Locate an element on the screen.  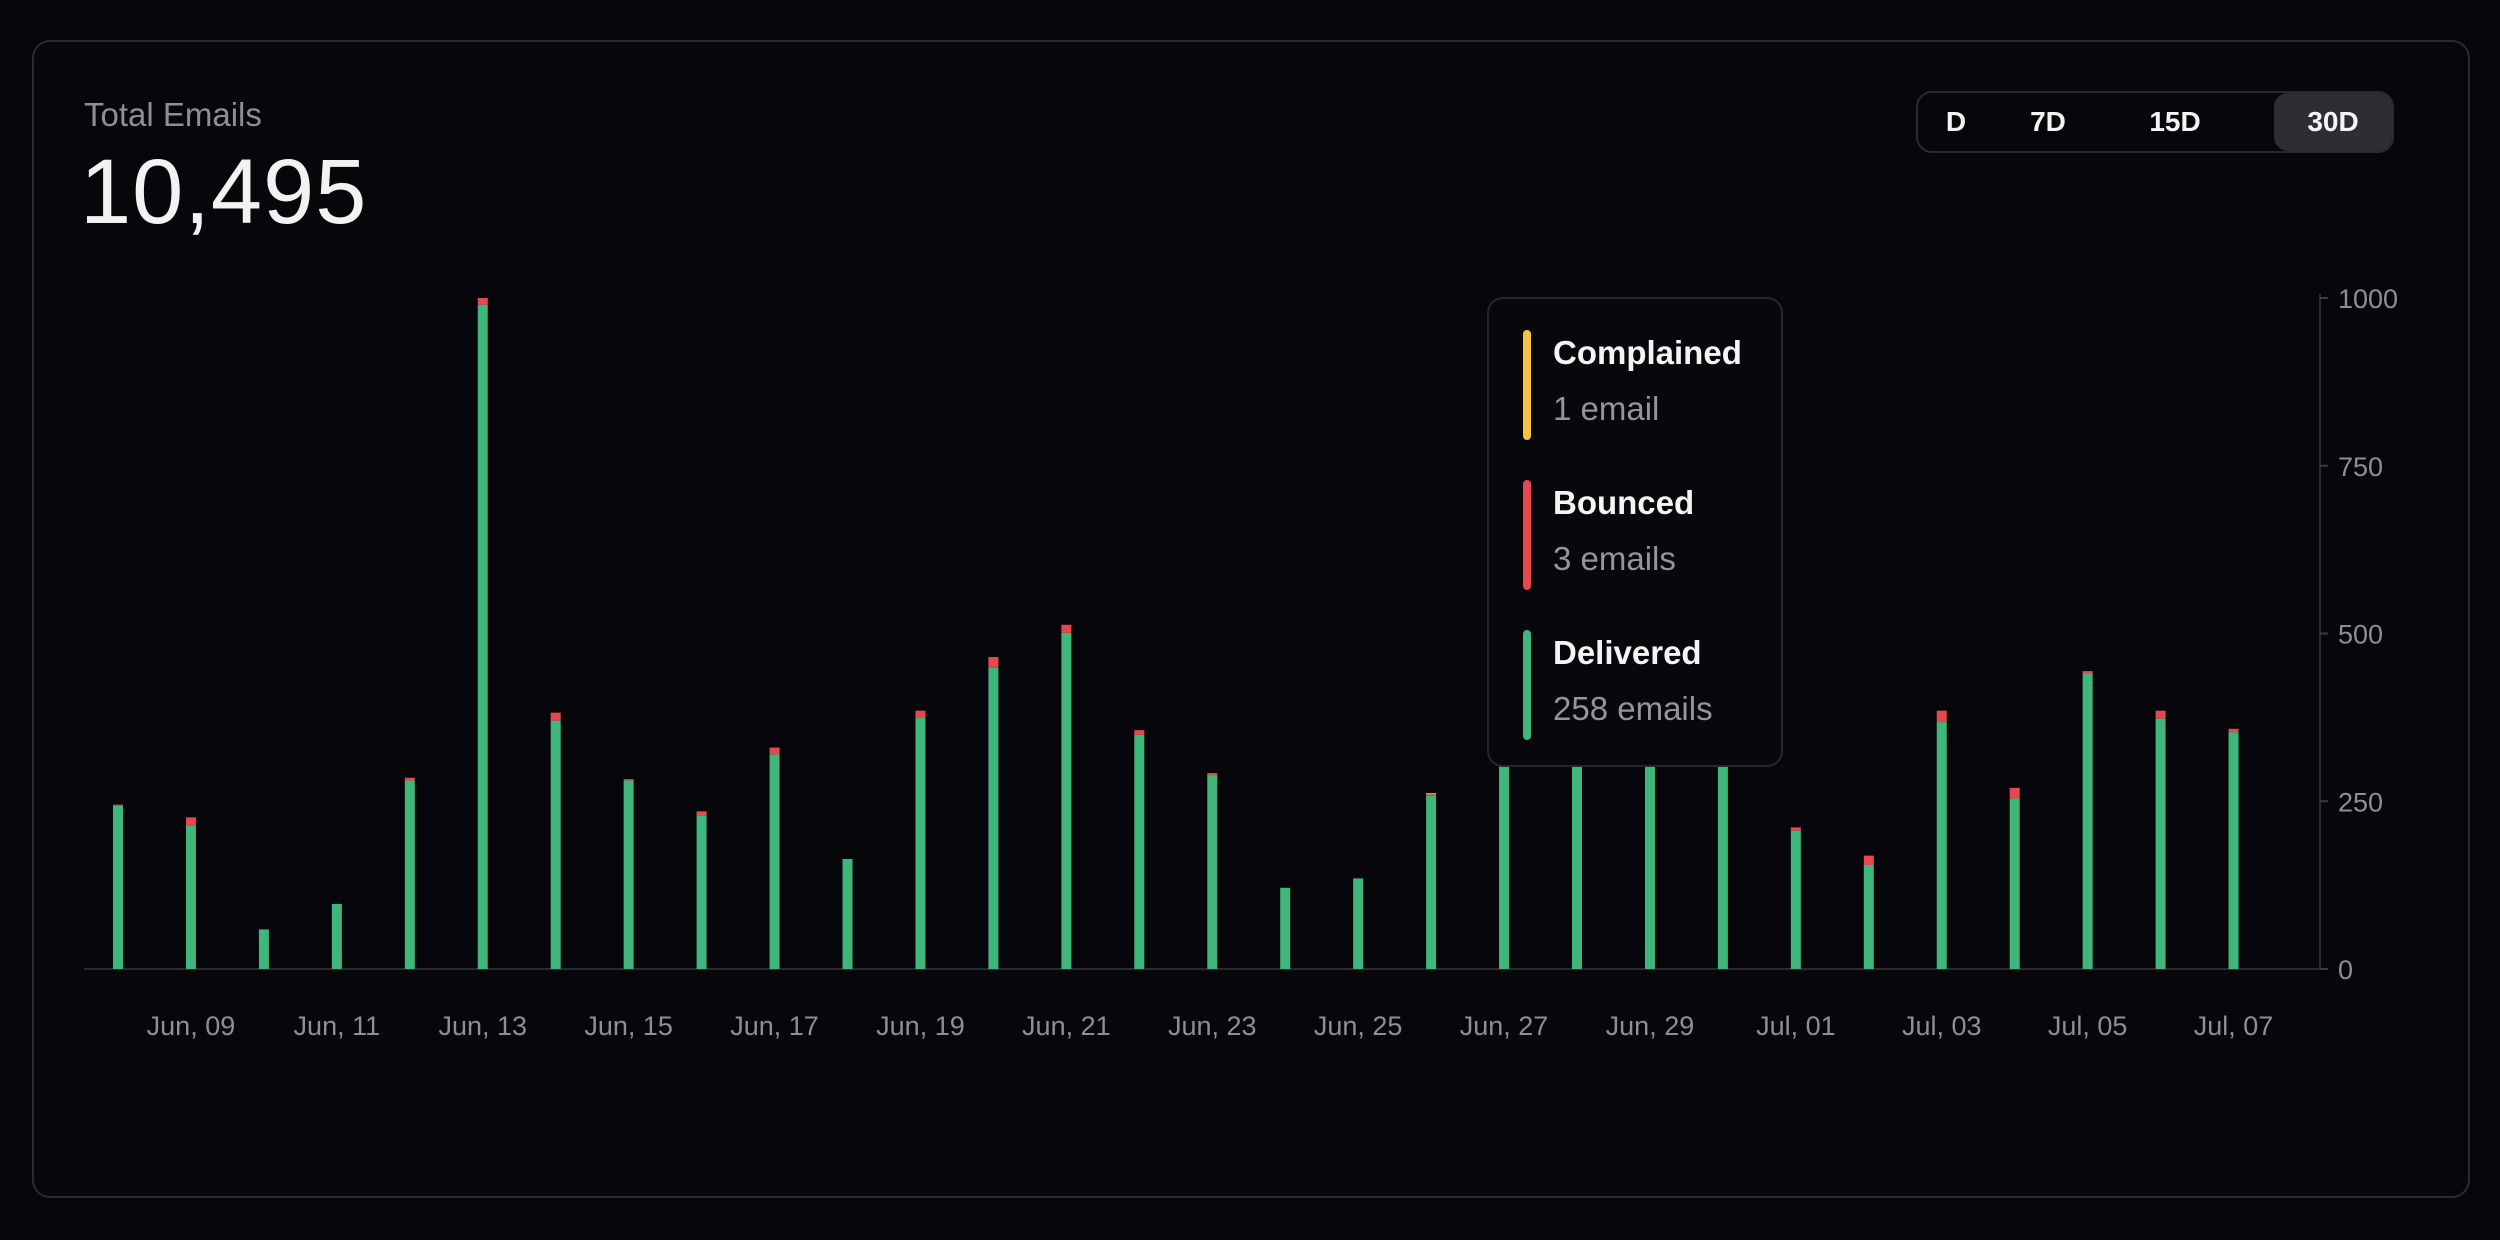
x-tick-label: Jun, 23 is located at coordinates (1212, 1026).